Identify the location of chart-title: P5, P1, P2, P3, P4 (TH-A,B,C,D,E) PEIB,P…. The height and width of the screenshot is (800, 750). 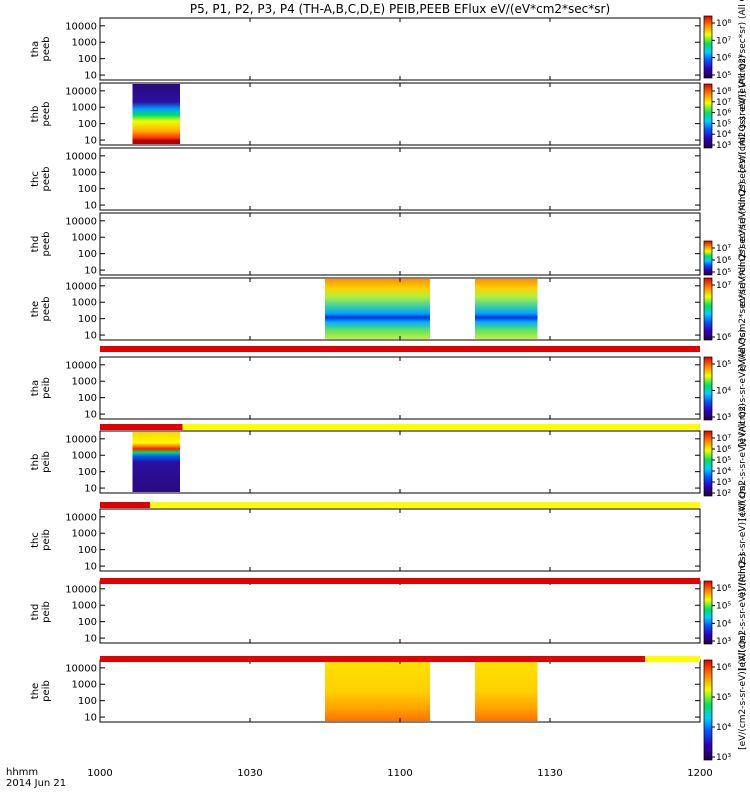
(400, 9).